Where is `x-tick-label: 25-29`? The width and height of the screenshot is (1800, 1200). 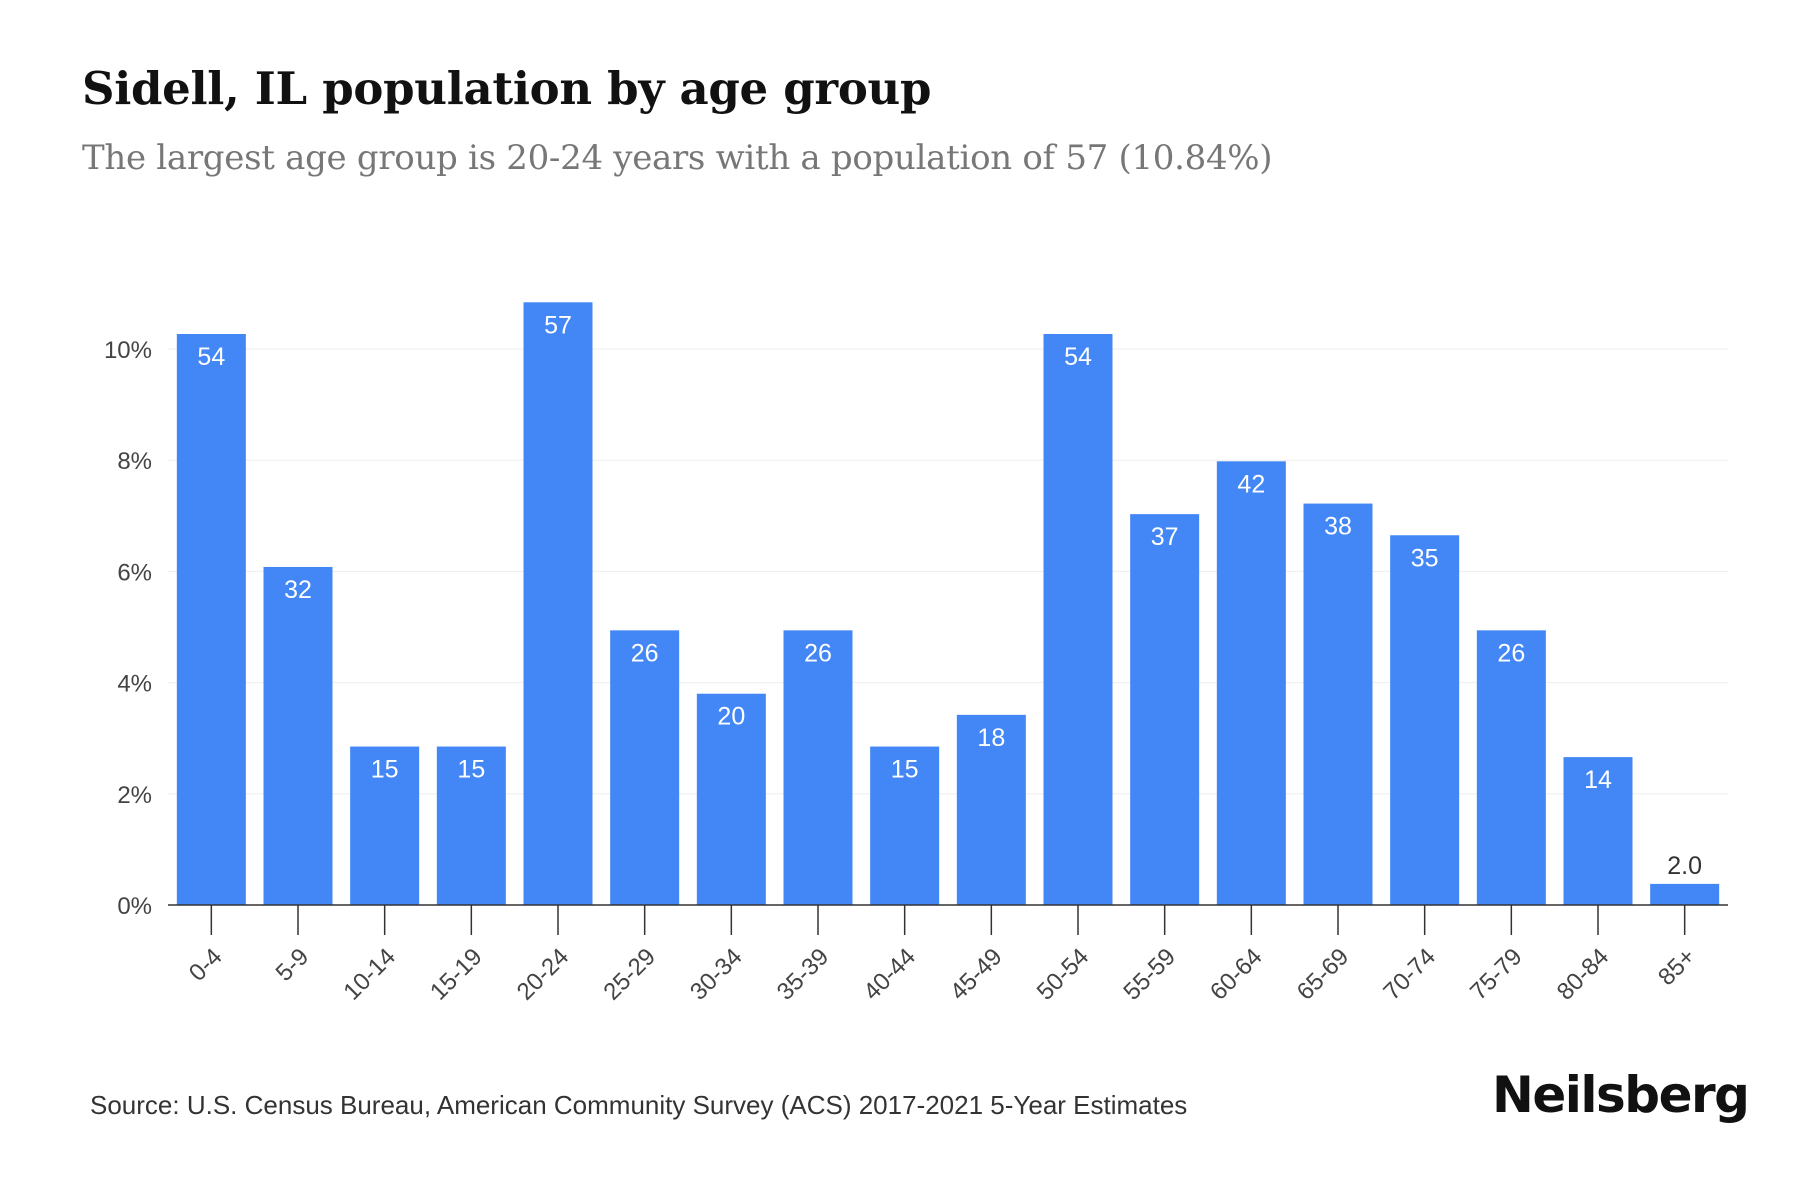 x-tick-label: 25-29 is located at coordinates (629, 974).